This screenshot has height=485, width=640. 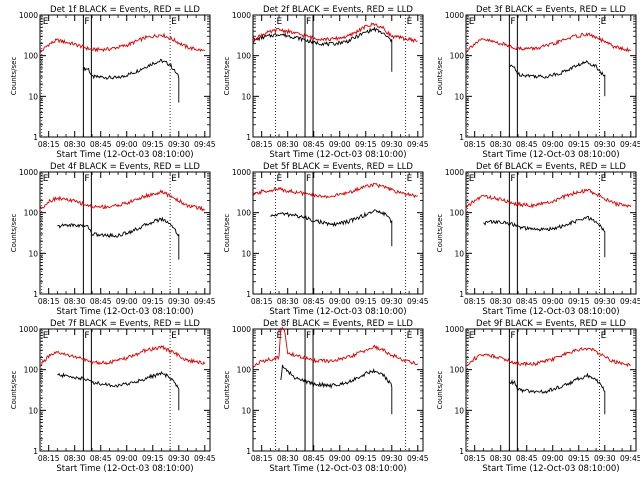 I want to click on panel-title: Det 9f BLACK = Events, RED = LLD, so click(x=551, y=324).